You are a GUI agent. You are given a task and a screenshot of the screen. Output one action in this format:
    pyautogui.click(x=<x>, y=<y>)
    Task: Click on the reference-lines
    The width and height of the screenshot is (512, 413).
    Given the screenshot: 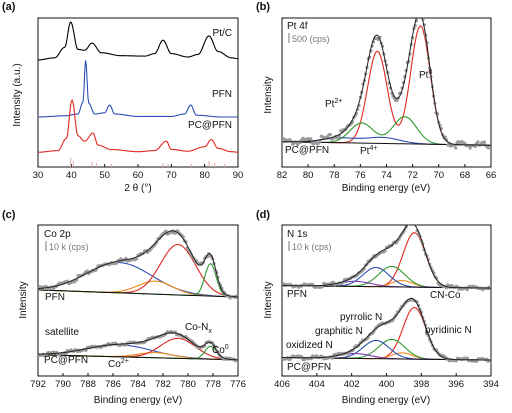 What is the action you would take?
    pyautogui.click(x=148, y=162)
    